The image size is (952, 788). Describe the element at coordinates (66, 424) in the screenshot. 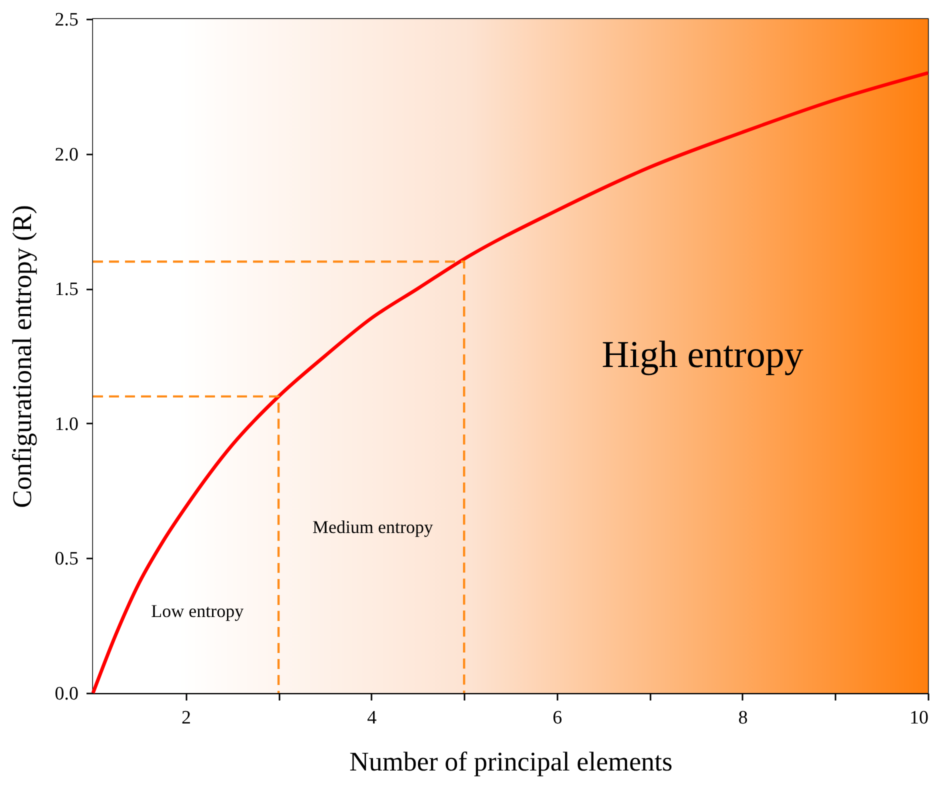

I see `y-tick-label: 1.0` at that location.